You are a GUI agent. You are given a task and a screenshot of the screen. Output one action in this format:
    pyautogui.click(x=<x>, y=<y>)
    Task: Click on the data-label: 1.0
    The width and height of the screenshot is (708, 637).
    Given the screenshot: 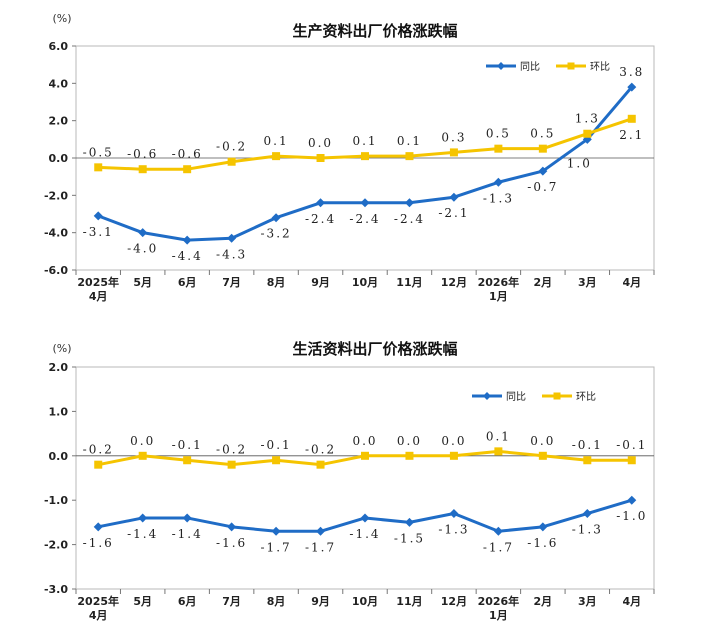 What is the action you would take?
    pyautogui.click(x=579, y=163)
    